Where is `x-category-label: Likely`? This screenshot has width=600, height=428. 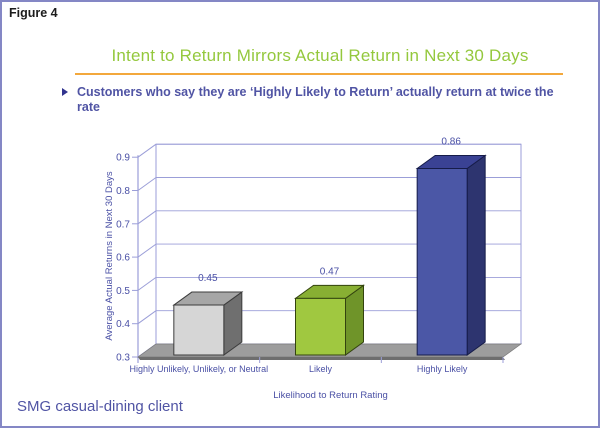
x-category-label: Likely is located at coordinates (321, 369).